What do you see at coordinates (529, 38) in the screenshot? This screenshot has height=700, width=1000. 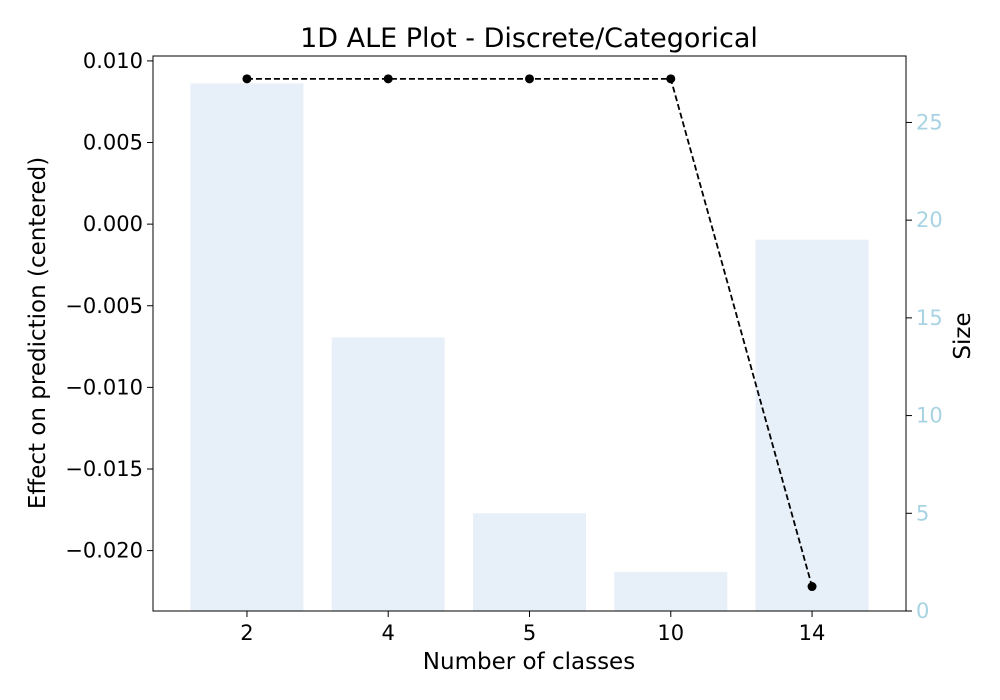 I see `chart-title: 1D ALE Plot - Discrete/Categorical` at bounding box center [529, 38].